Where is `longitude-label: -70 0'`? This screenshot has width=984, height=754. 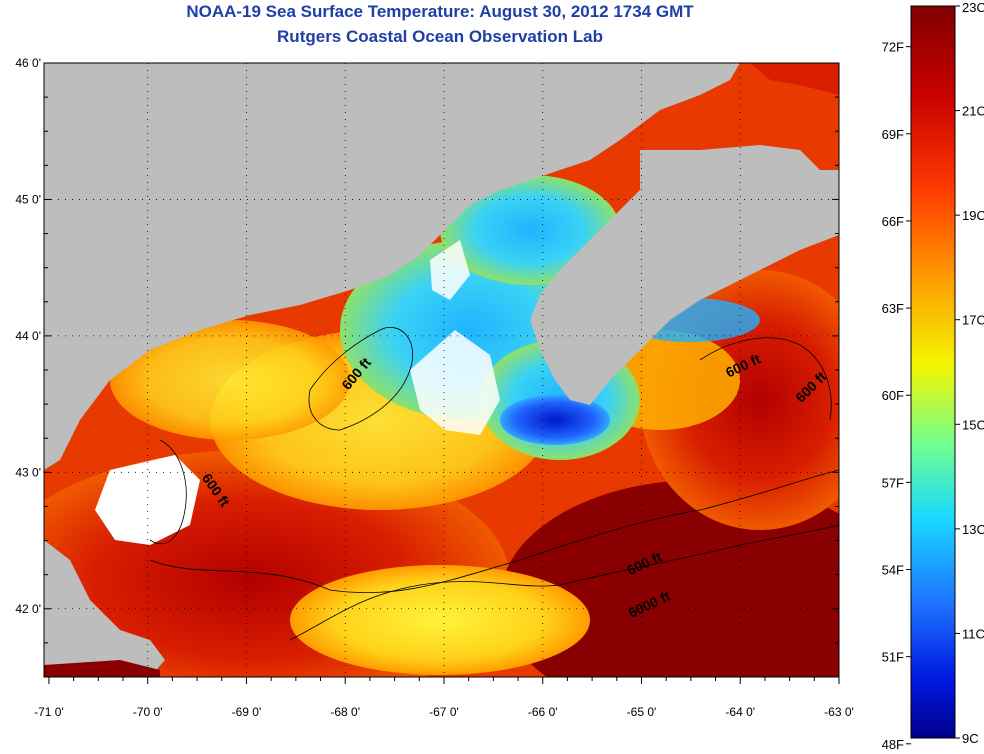
longitude-label: -70 0' is located at coordinates (148, 712).